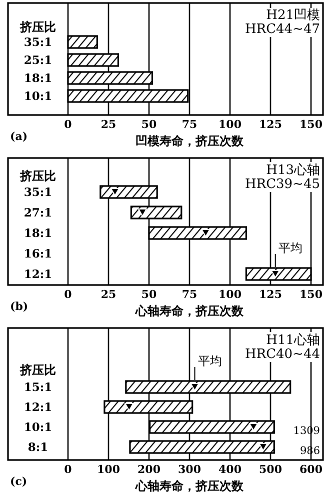  Describe the element at coordinates (38, 213) in the screenshot. I see `y-tick-label: 27:1` at that location.